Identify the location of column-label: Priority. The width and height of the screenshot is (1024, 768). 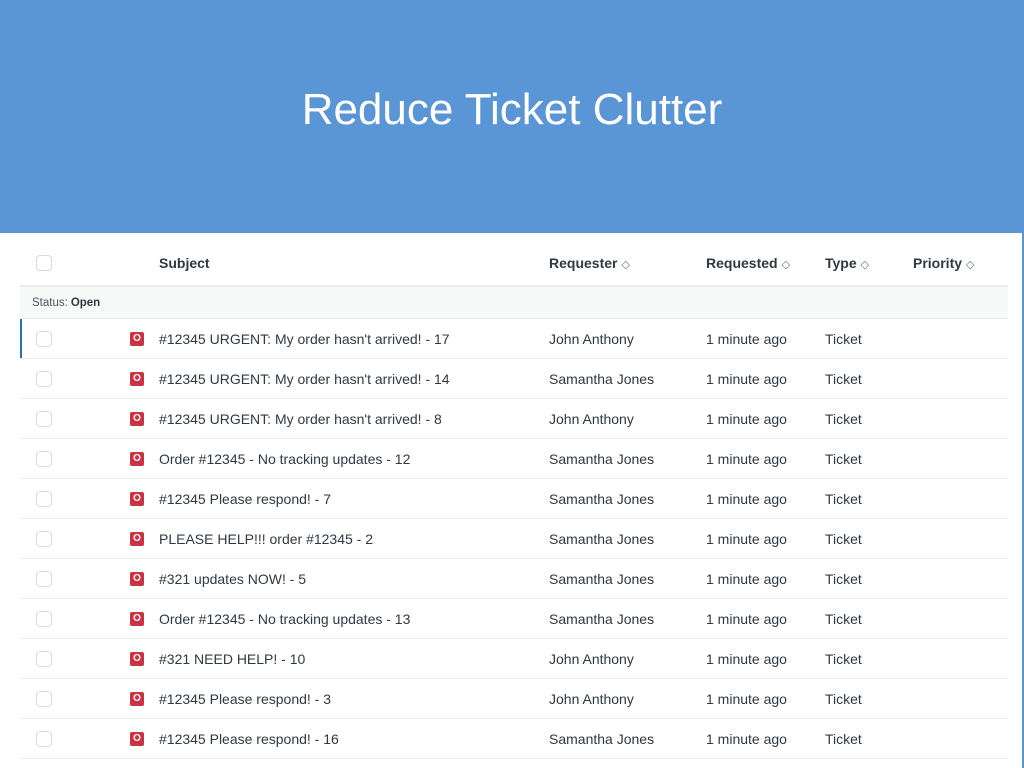
(938, 263).